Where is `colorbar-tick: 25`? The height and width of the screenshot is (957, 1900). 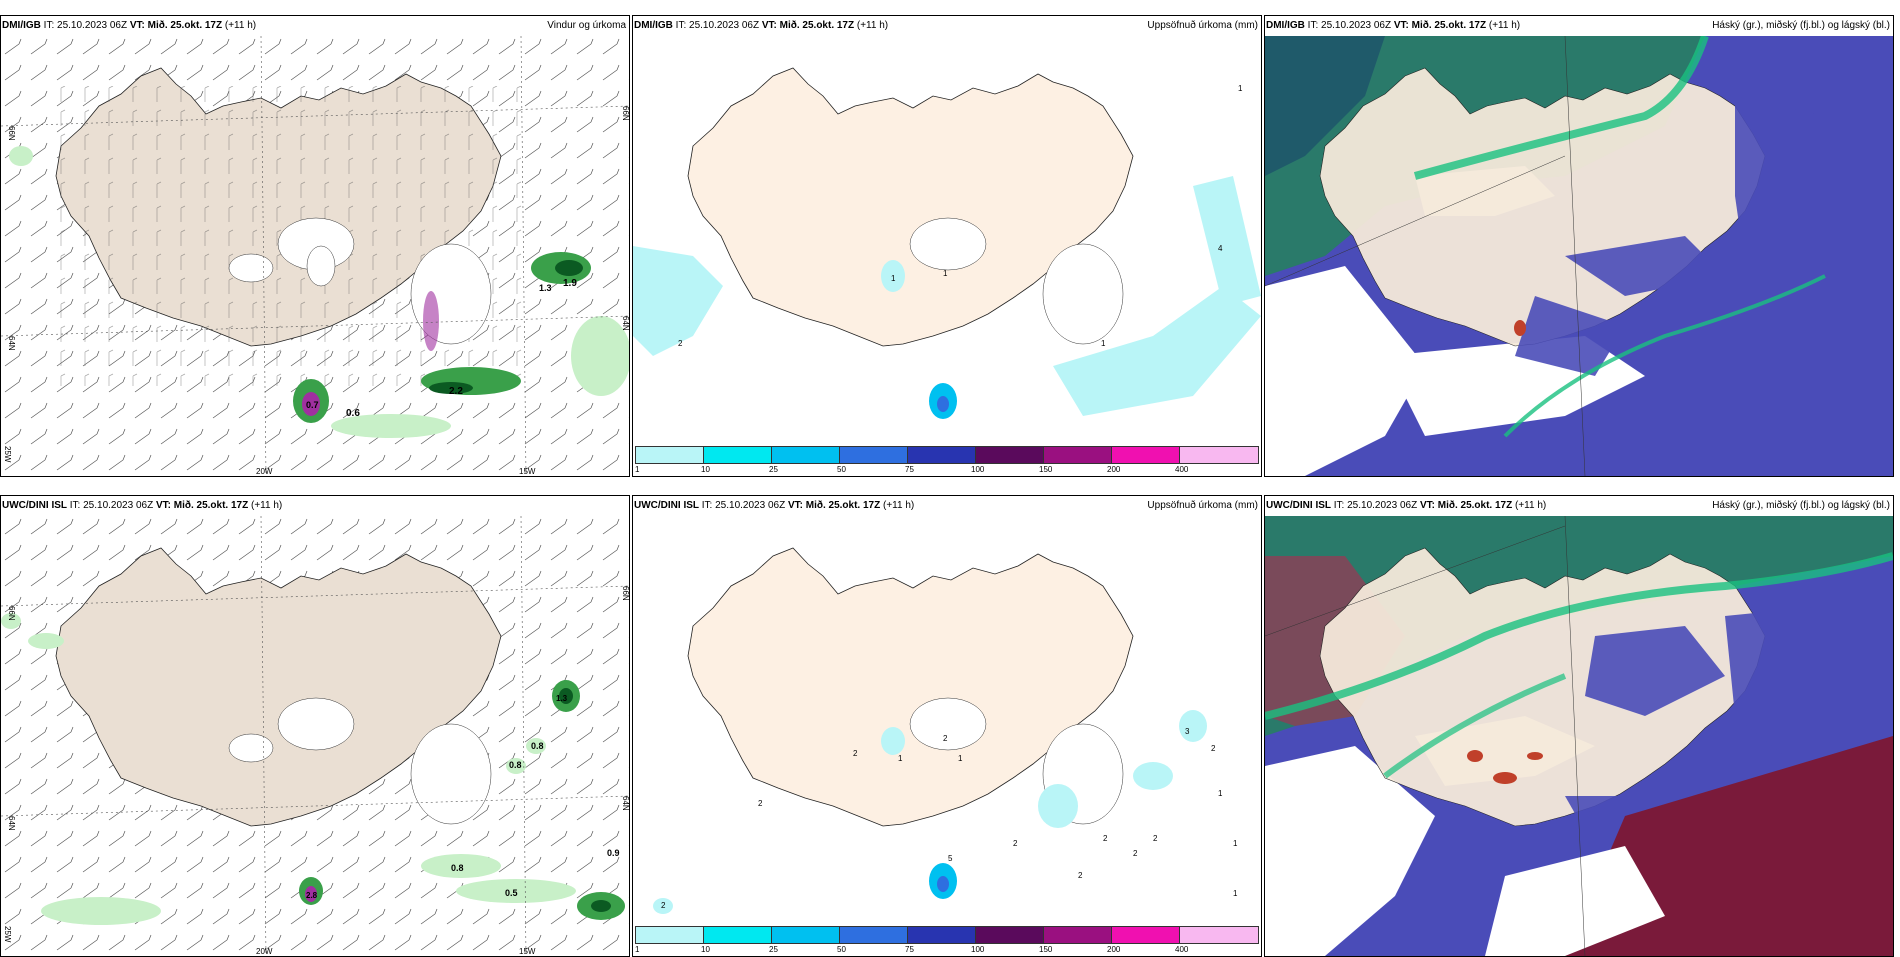
colorbar-tick: 25 is located at coordinates (773, 469).